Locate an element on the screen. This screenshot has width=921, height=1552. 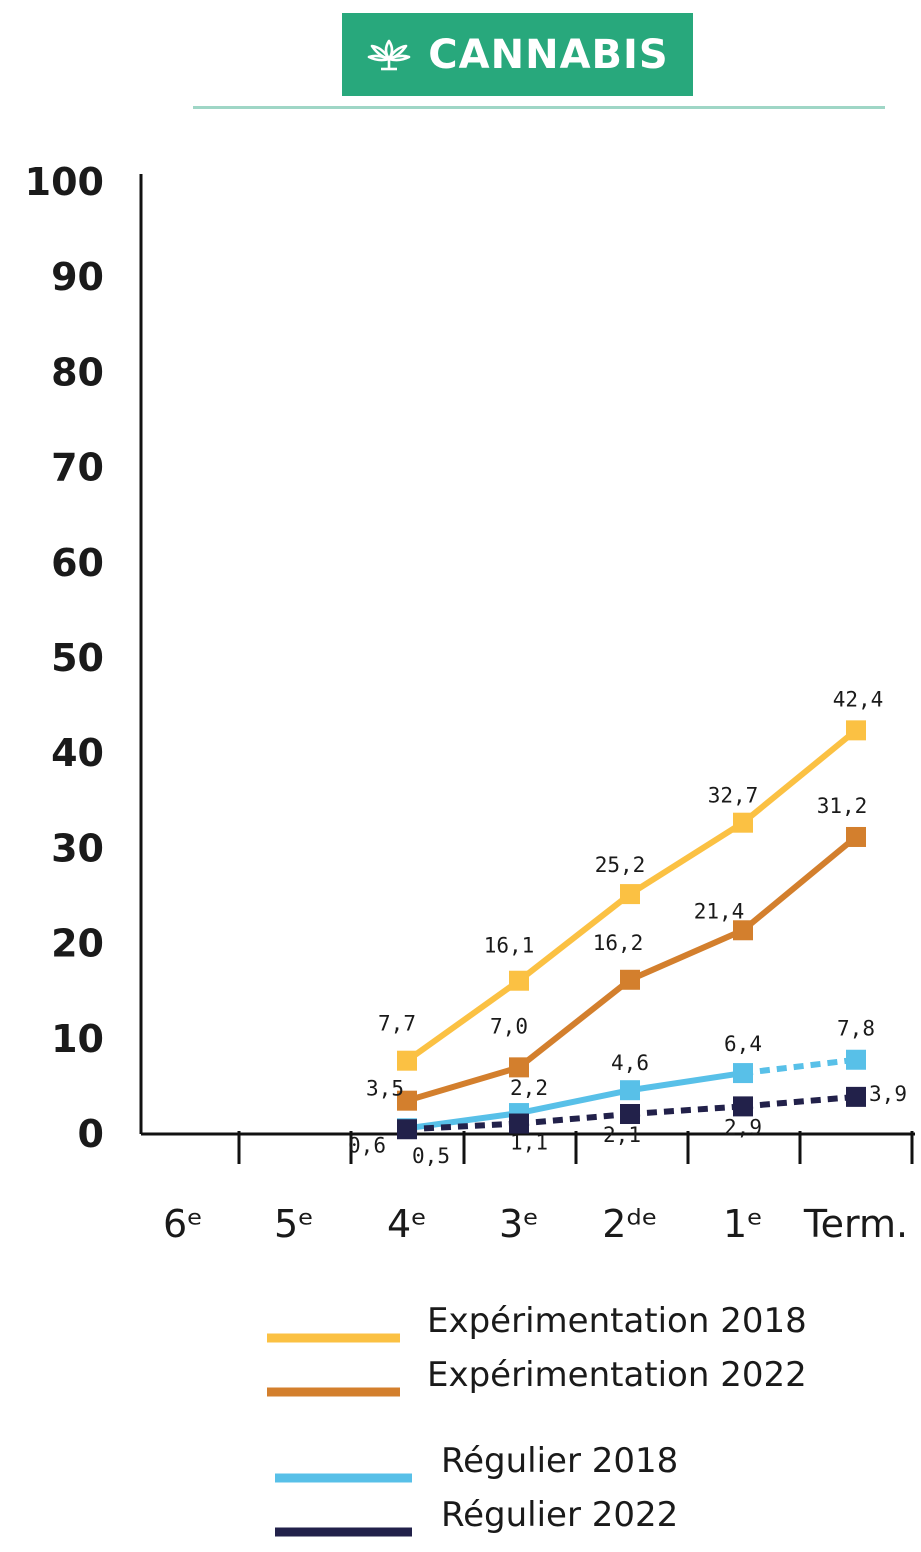
data-label: 31,2 is located at coordinates (842, 806).